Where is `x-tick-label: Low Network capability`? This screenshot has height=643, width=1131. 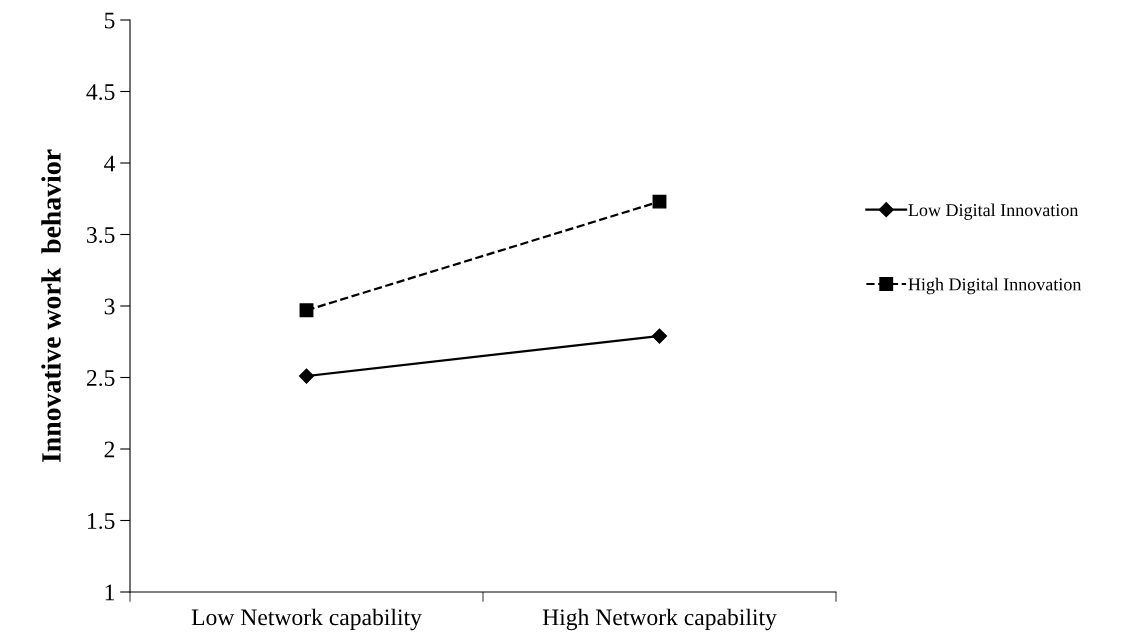
x-tick-label: Low Network capability is located at coordinates (306, 619).